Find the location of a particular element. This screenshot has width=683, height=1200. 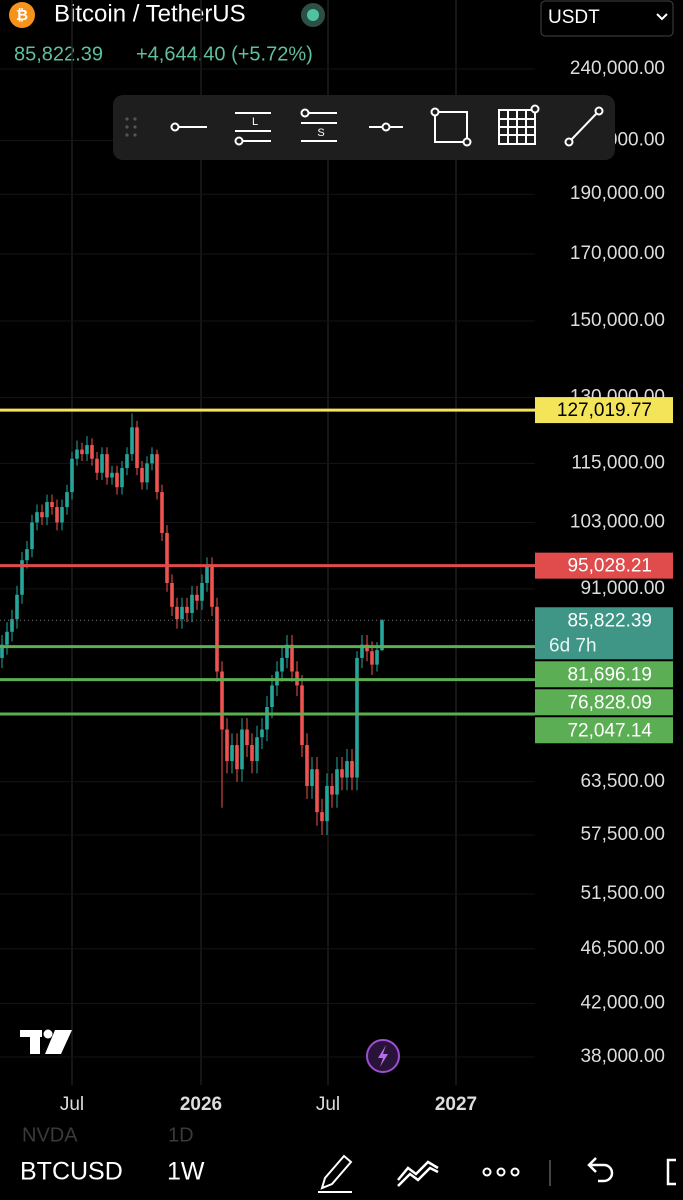

x-tick-label: 2026 is located at coordinates (201, 1104).